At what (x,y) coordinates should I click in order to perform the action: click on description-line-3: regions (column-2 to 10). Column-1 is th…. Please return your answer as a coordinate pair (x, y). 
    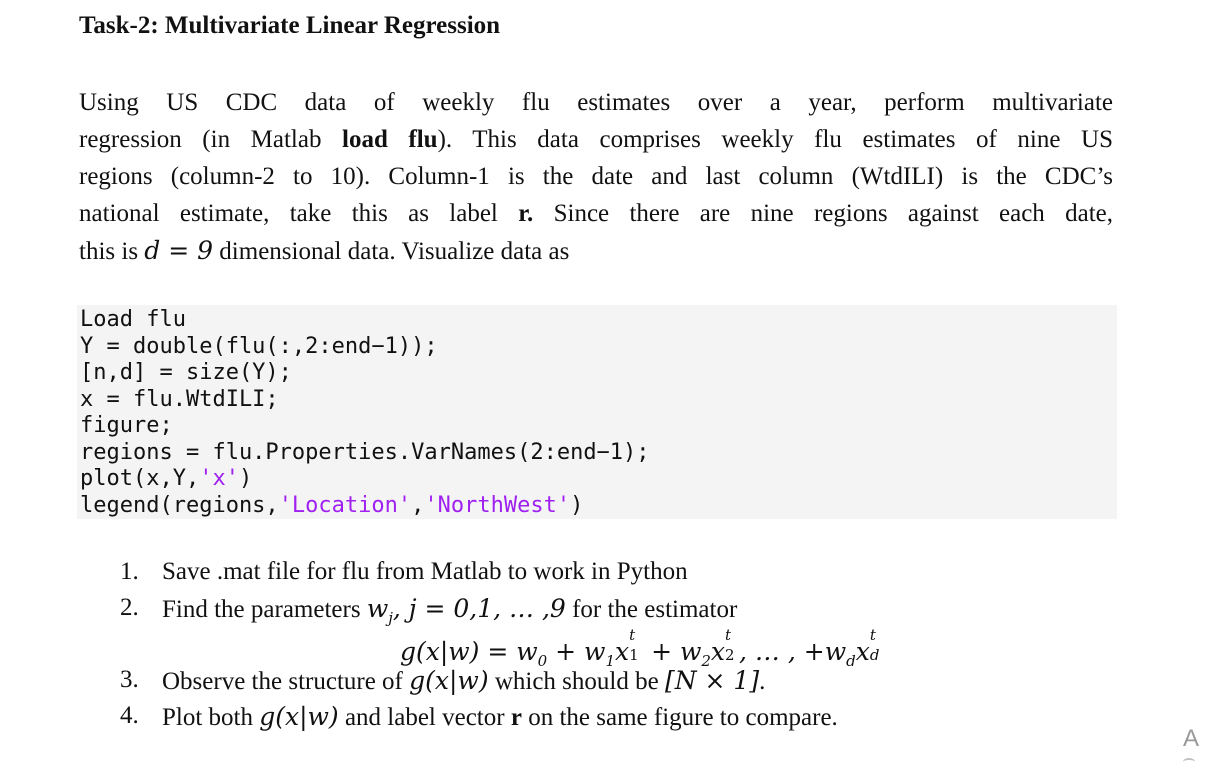
    Looking at the image, I should click on (596, 176).